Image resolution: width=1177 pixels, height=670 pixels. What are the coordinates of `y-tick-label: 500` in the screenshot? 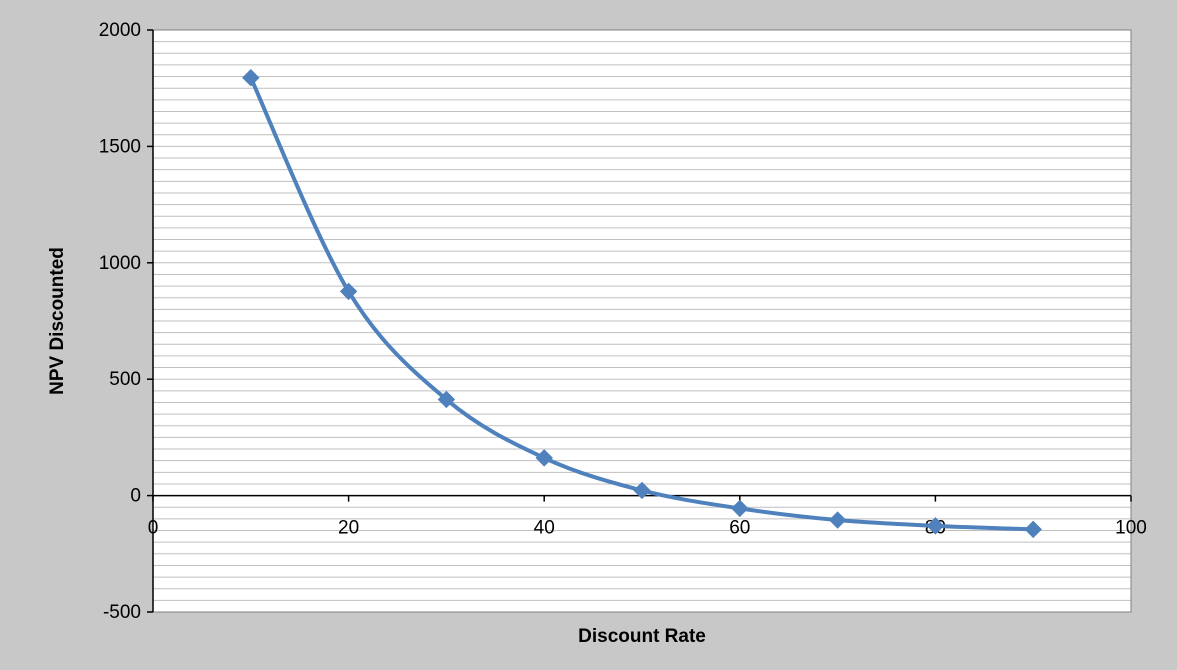 It's located at (125, 379).